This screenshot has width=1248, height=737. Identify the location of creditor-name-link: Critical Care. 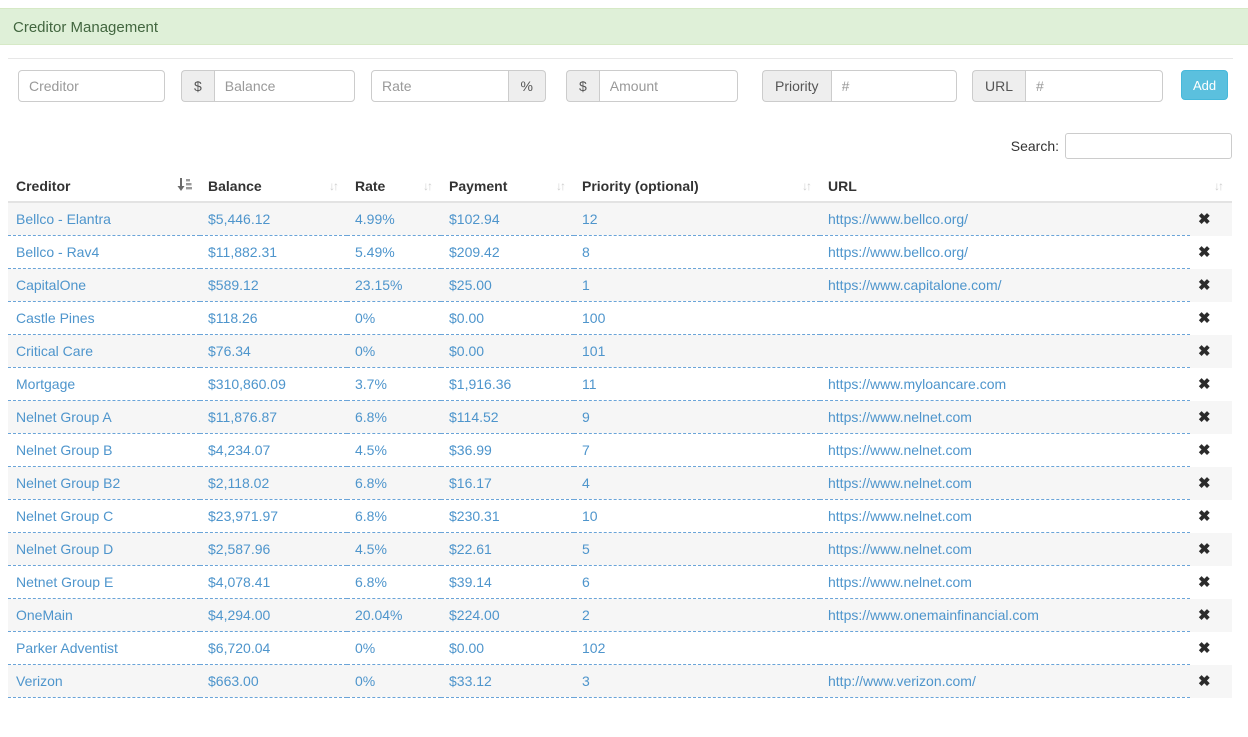
(55, 351).